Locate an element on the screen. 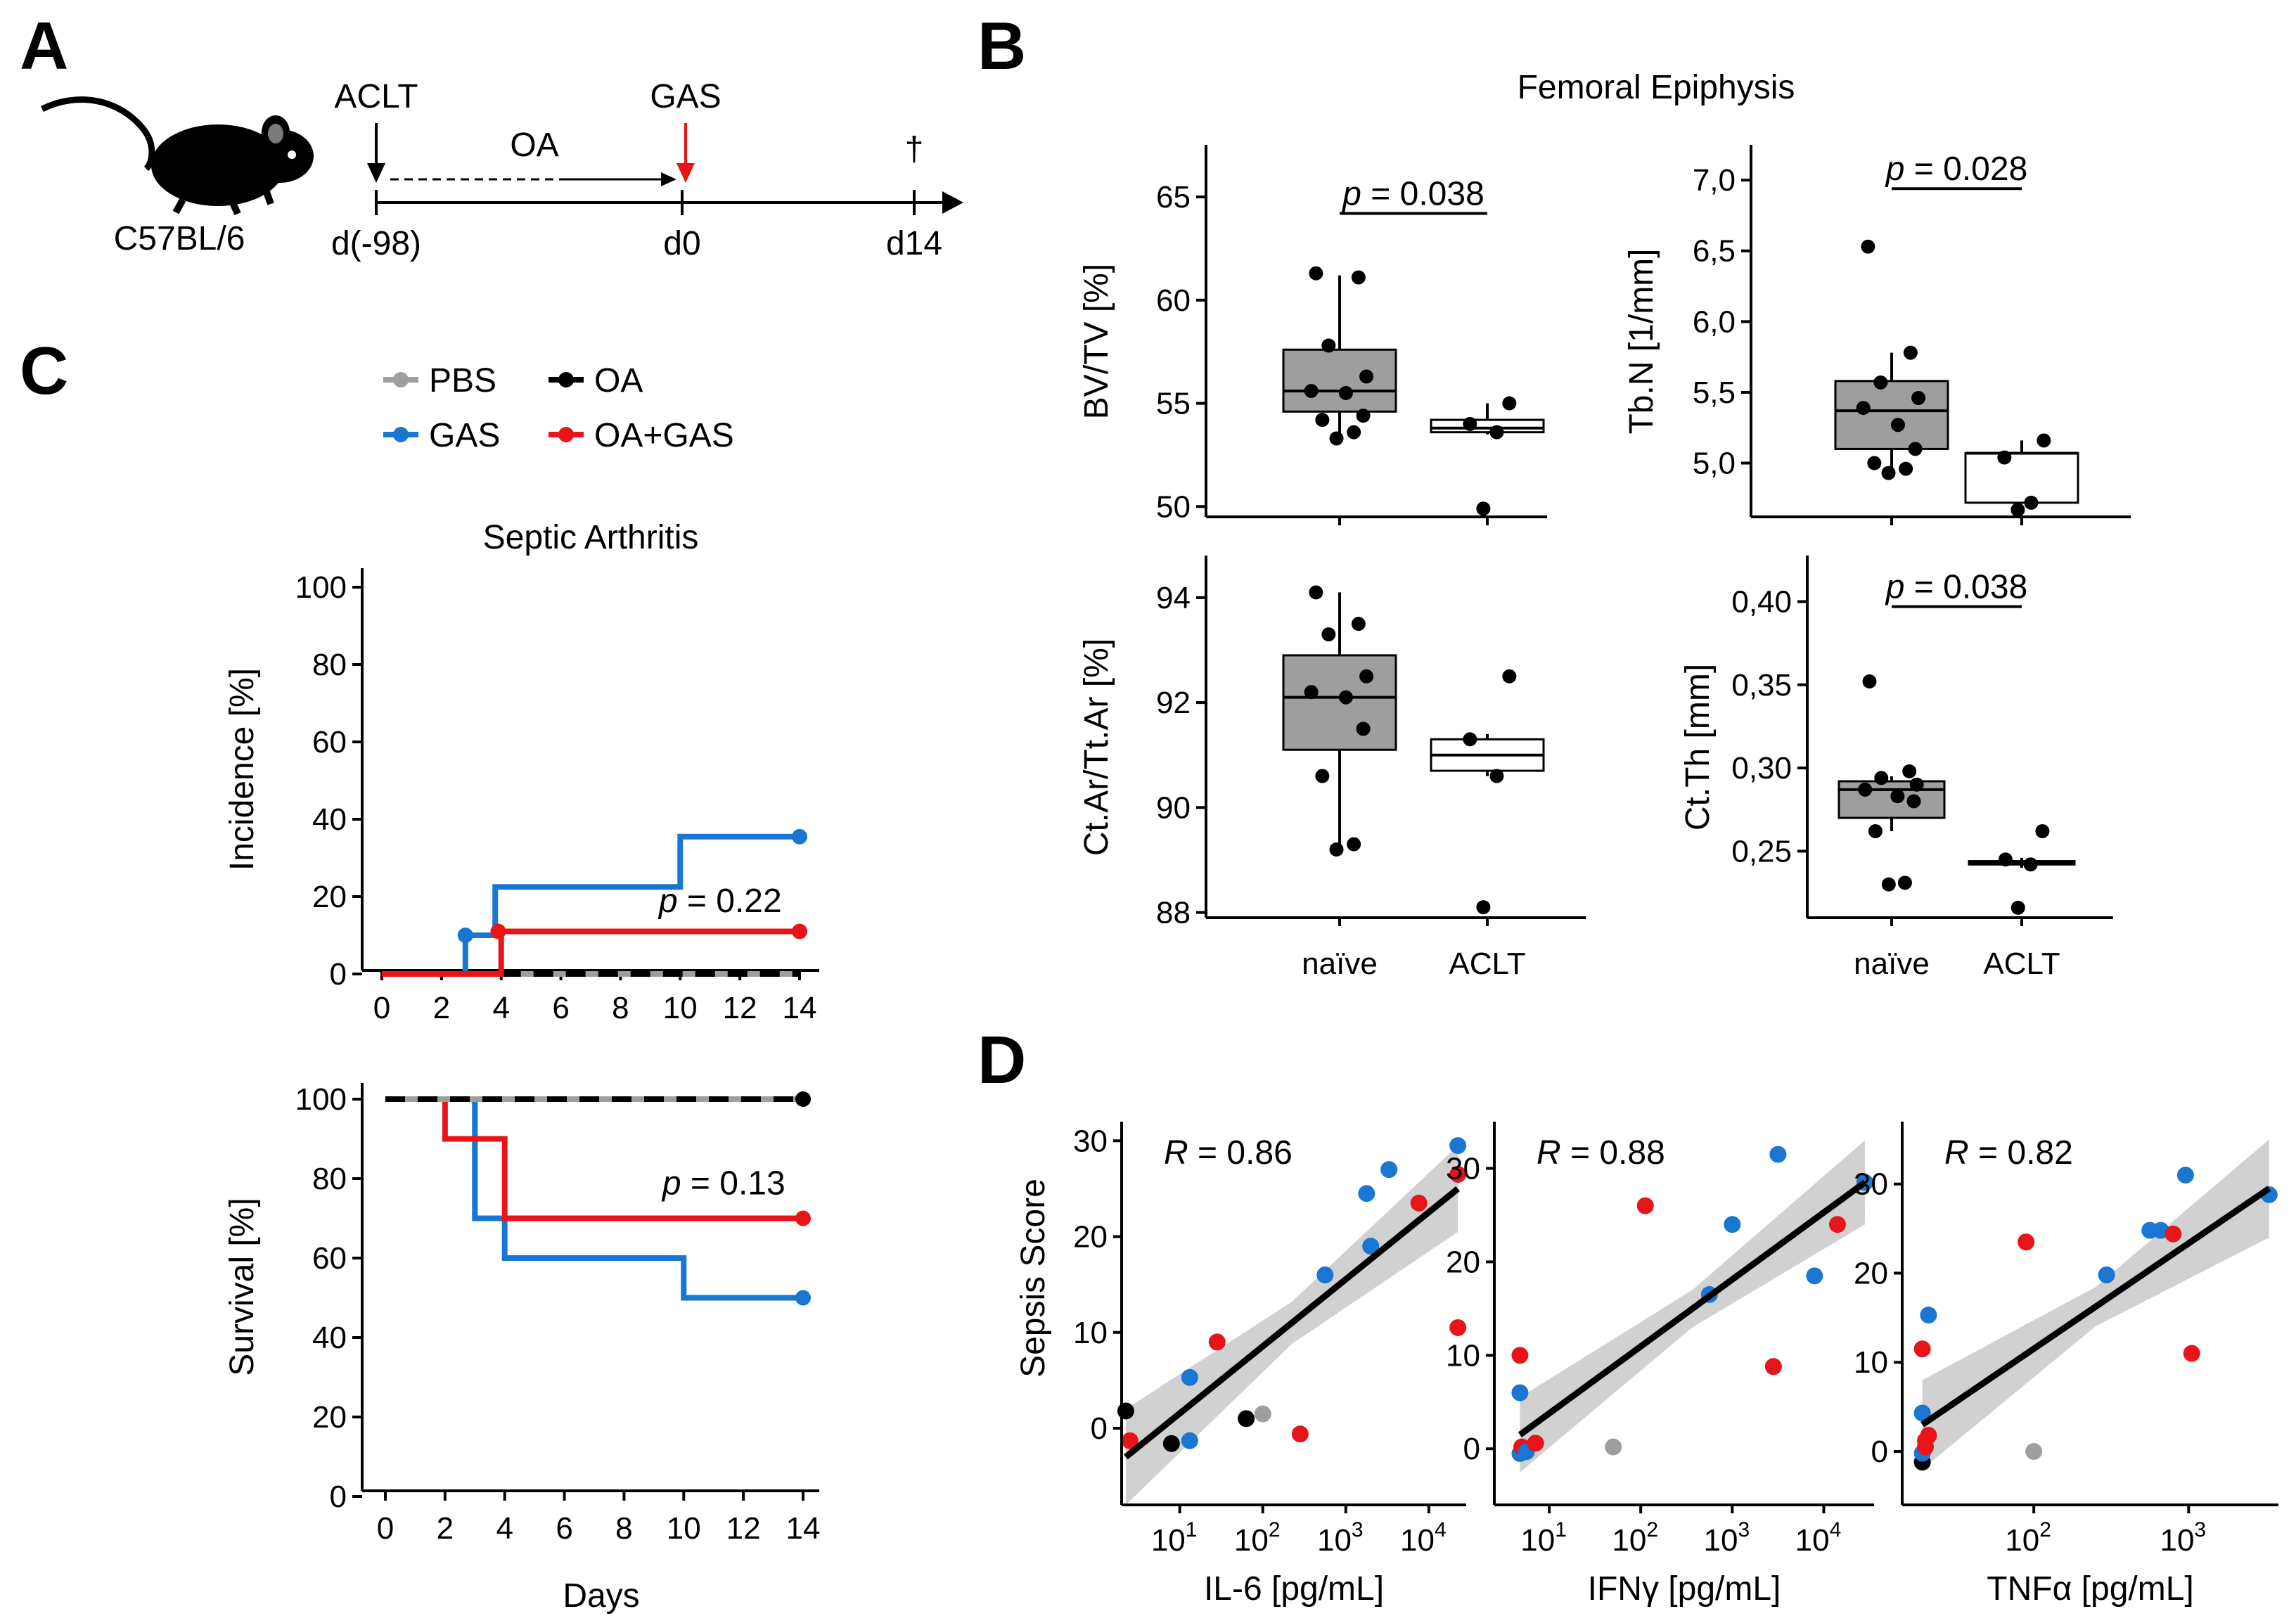  p-value: p = 0.038 is located at coordinates (1412, 195).